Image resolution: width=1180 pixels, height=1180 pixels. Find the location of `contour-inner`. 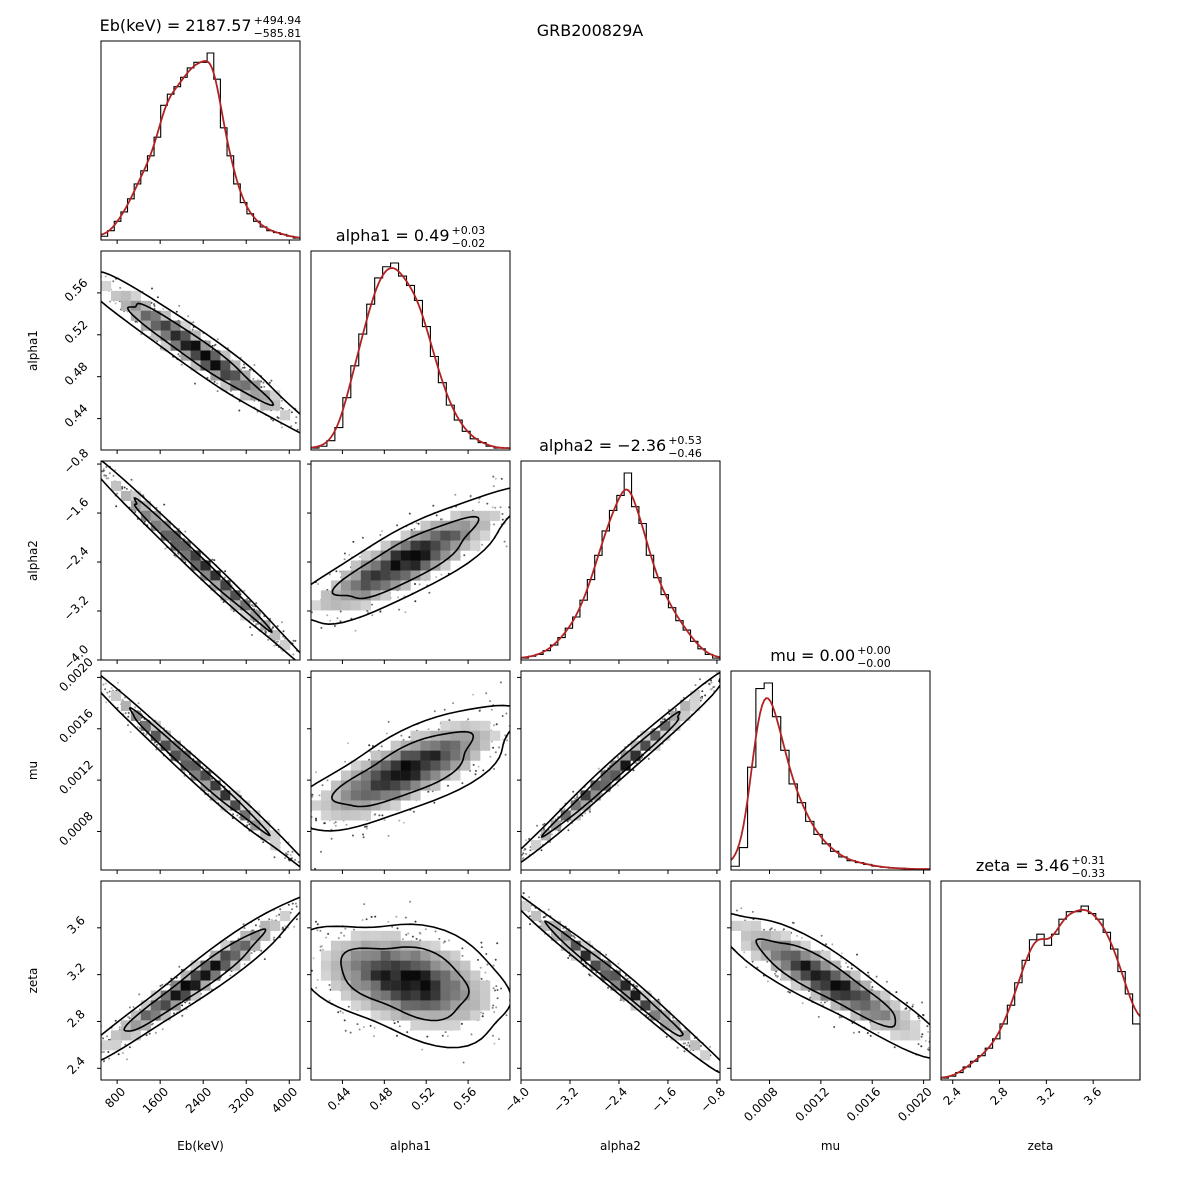

contour-inner is located at coordinates (201, 354).